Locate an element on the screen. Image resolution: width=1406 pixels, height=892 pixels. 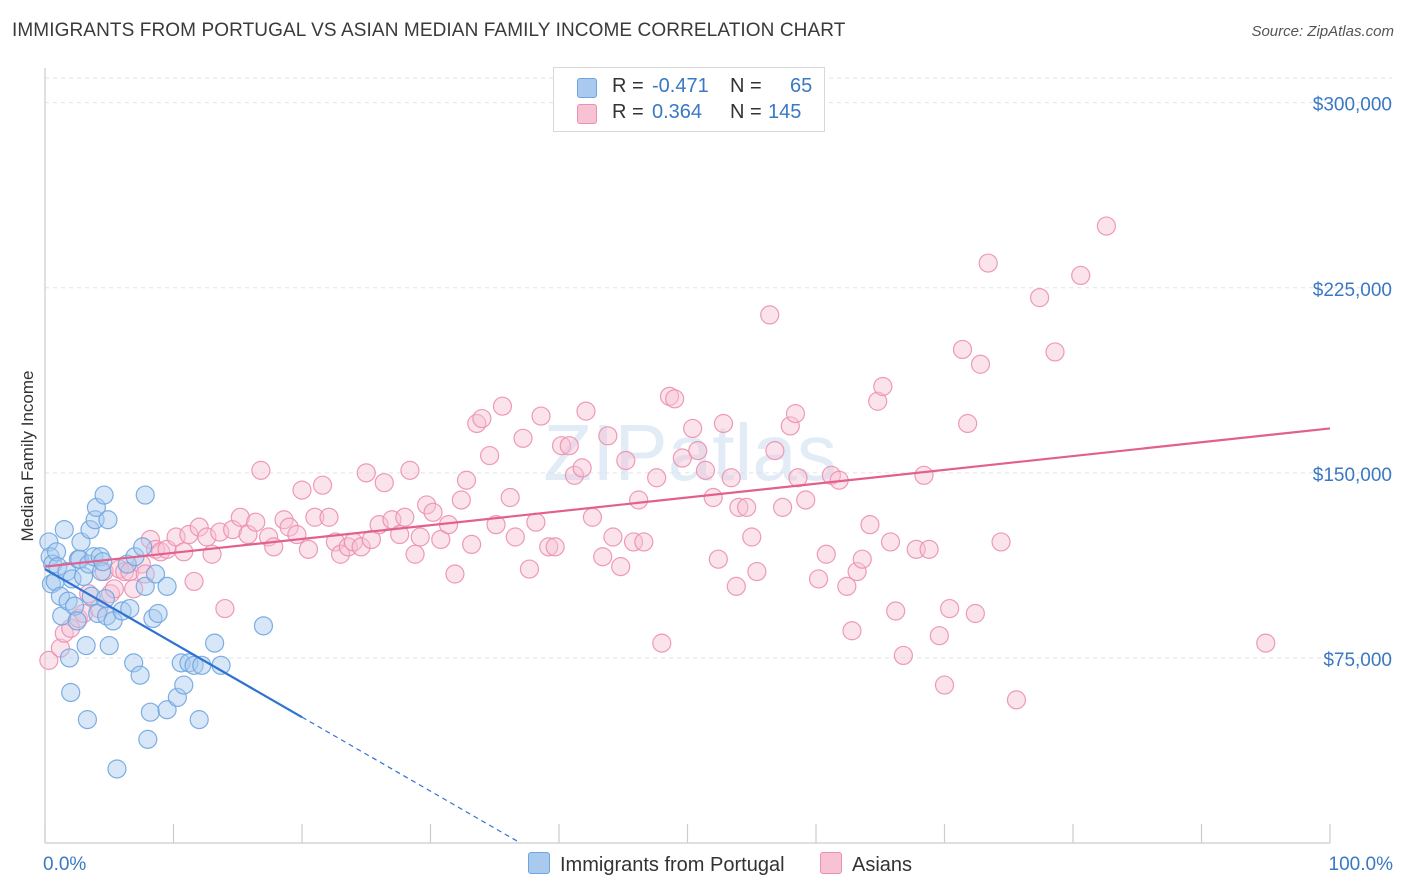
stats-swatch-pink is located at coordinates (587, 114).